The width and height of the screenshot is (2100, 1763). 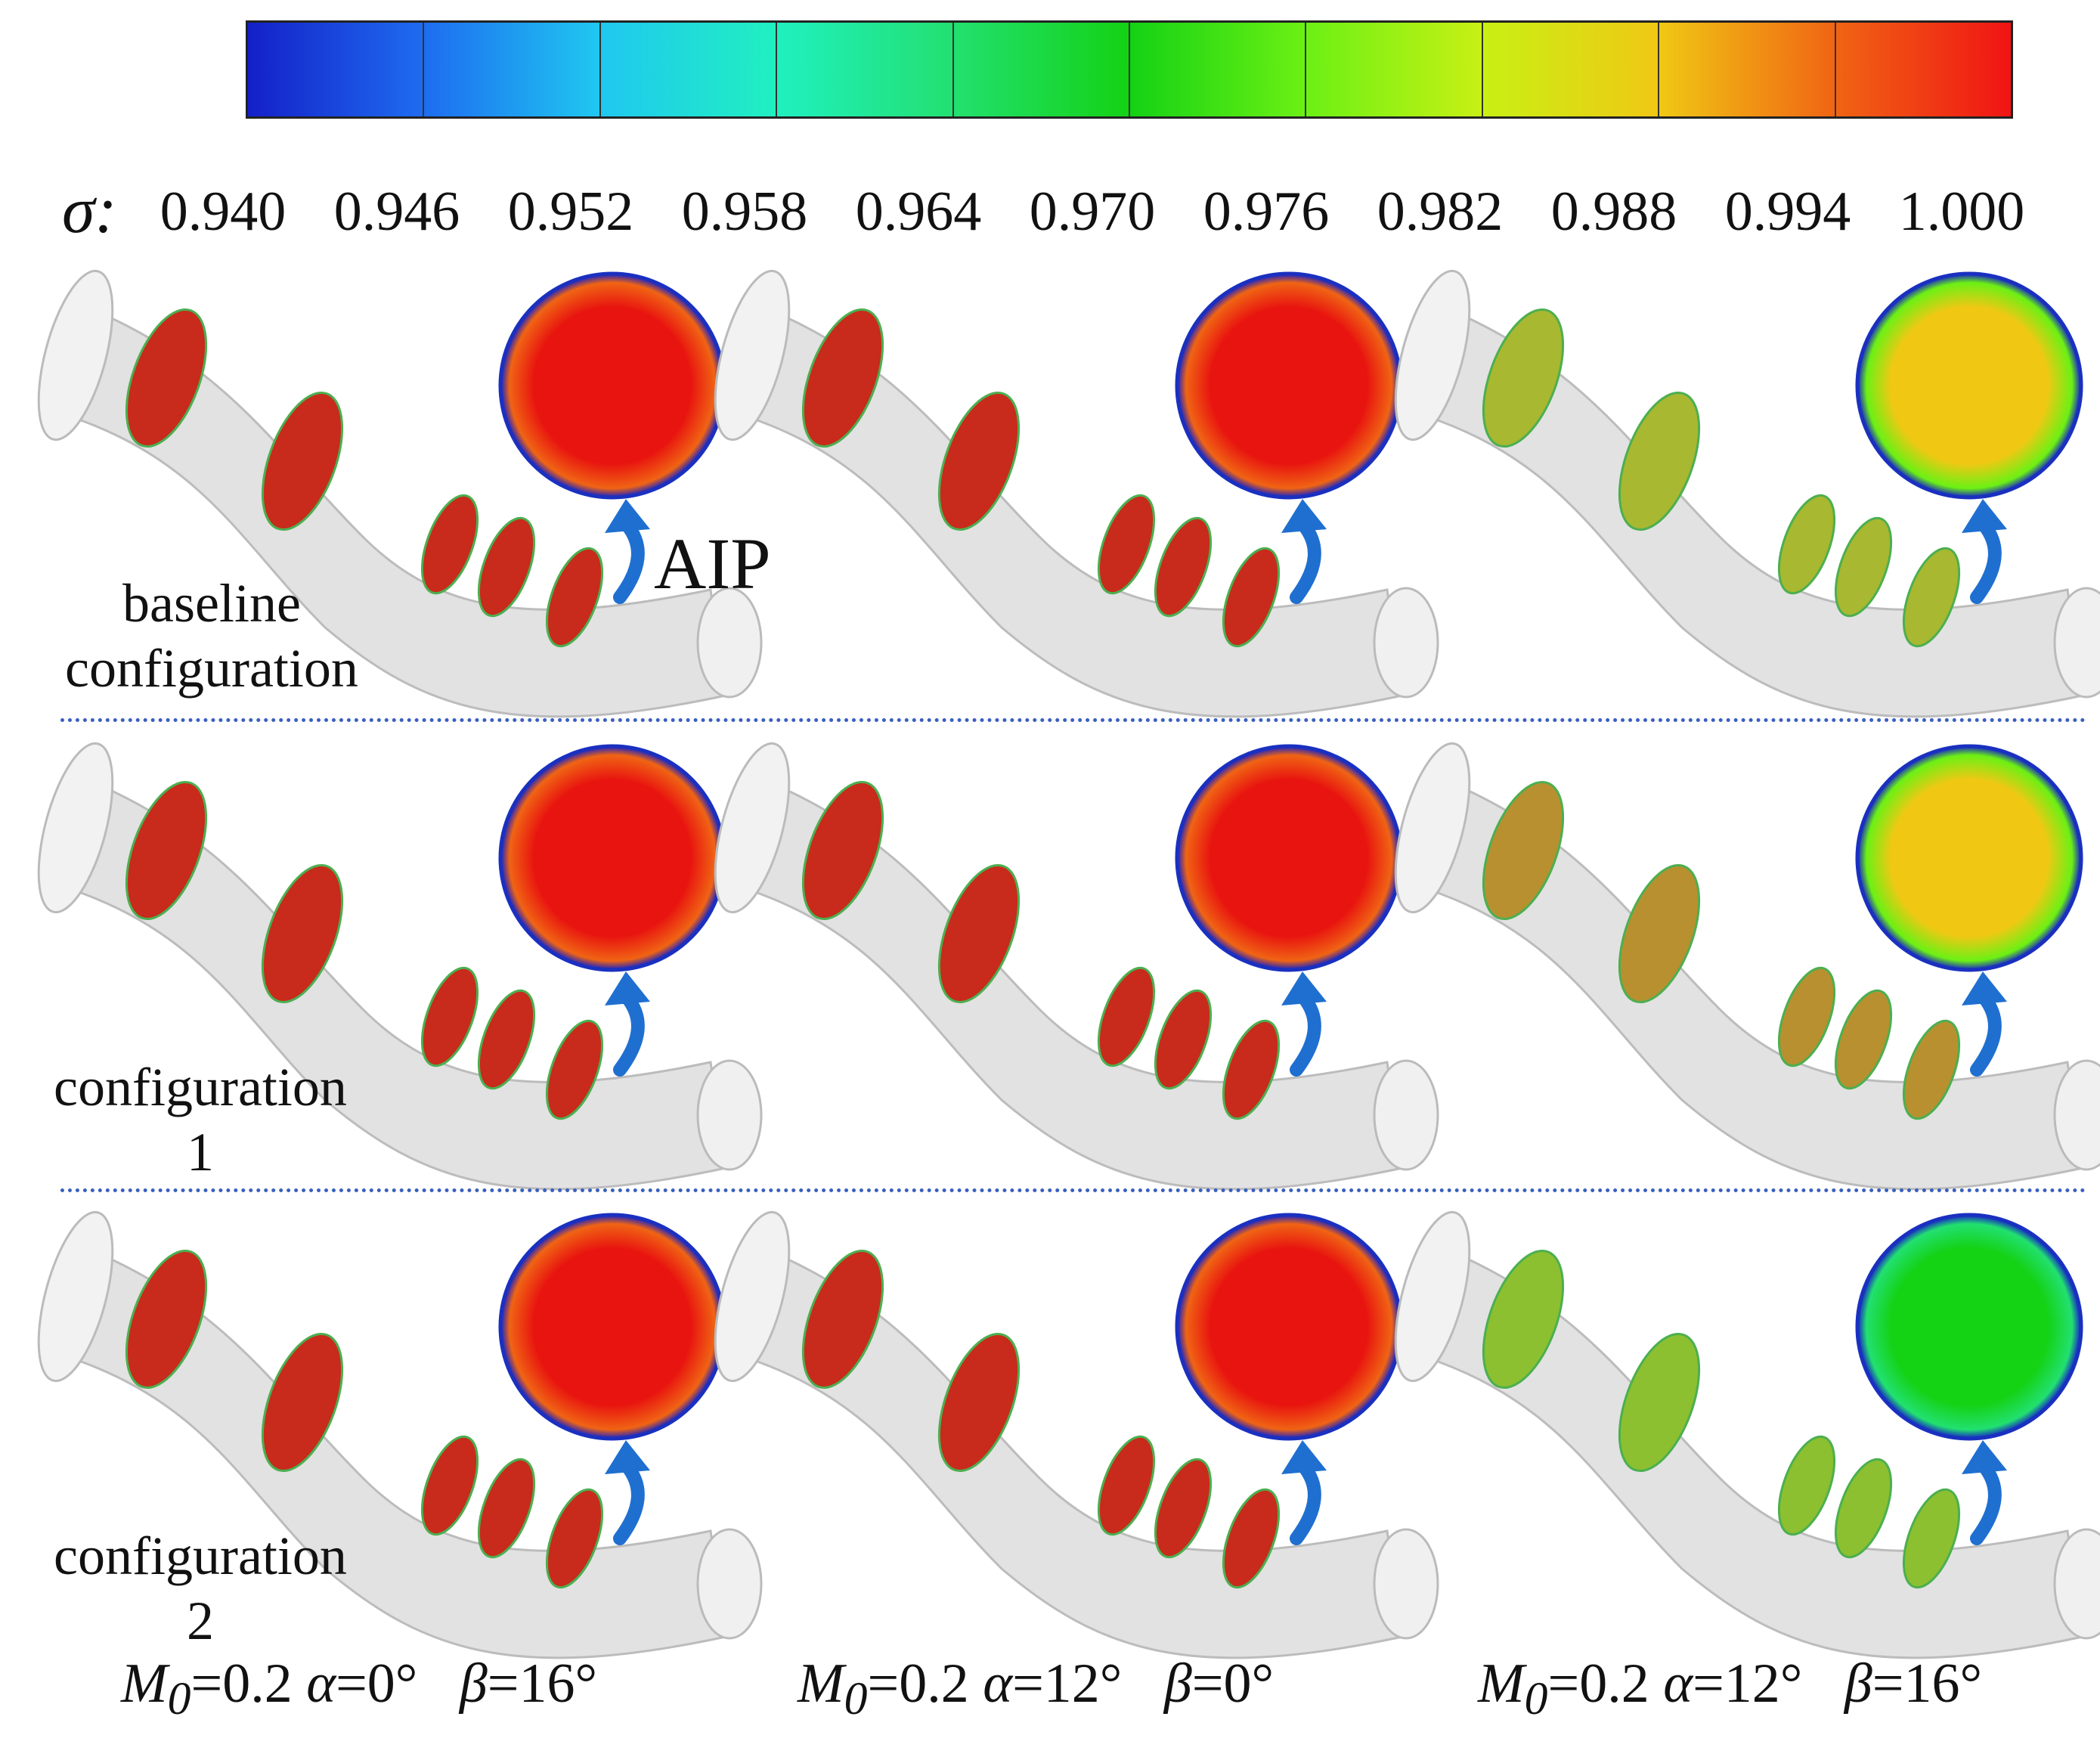 What do you see at coordinates (377, 1684) in the screenshot?
I see `alpha-value: =0°` at bounding box center [377, 1684].